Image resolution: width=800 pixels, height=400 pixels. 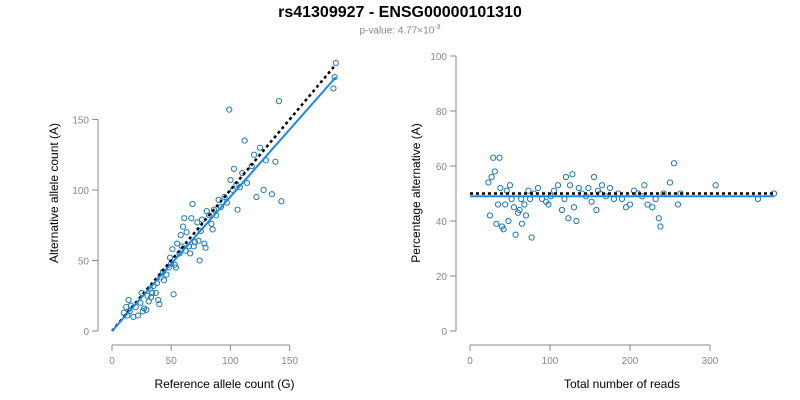 What do you see at coordinates (416, 192) in the screenshot?
I see `y-axis-label: Percentage alternative (A)` at bounding box center [416, 192].